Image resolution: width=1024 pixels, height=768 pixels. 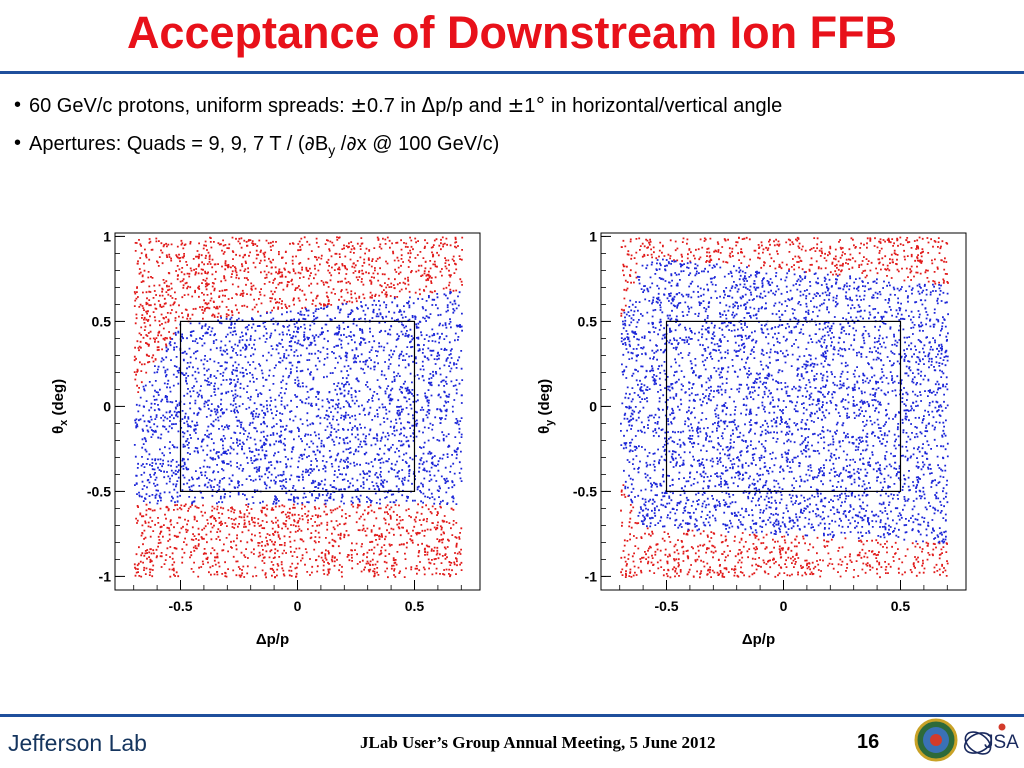 What do you see at coordinates (428, 144) in the screenshot?
I see `text-run: x @ 100 GeV/c)` at bounding box center [428, 144].